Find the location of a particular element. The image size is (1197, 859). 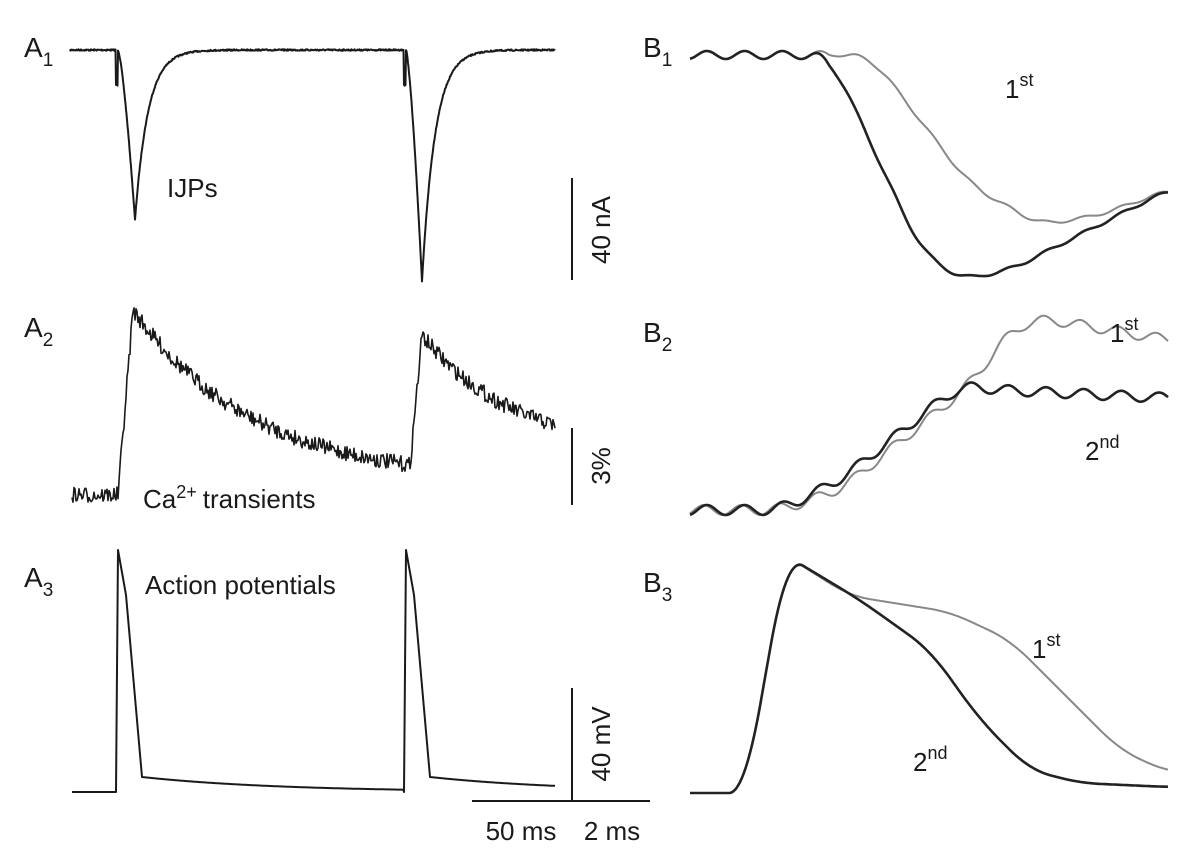

annotation: Action potentials is located at coordinates (240, 585).